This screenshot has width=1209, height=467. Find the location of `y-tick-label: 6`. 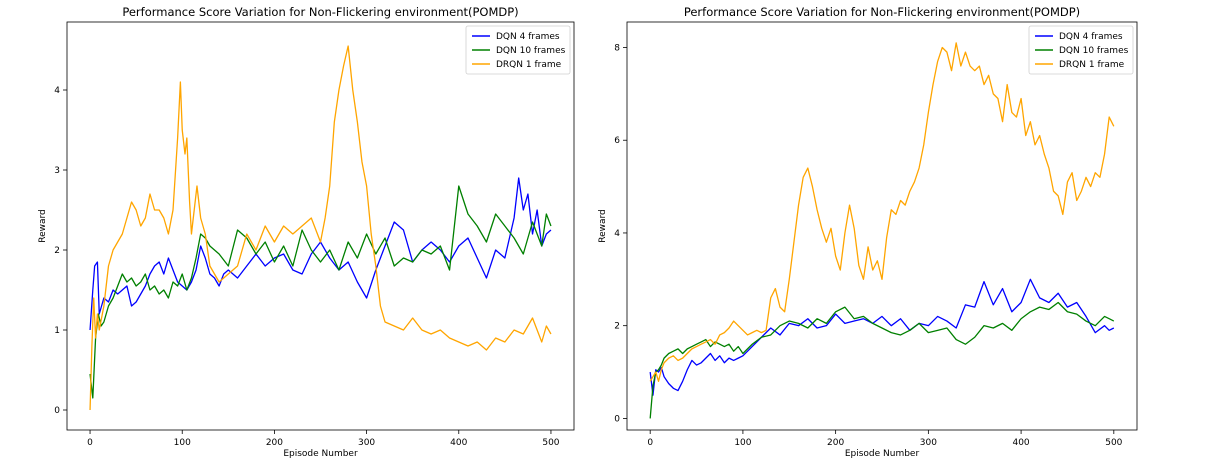

y-tick-label: 6 is located at coordinates (617, 141).